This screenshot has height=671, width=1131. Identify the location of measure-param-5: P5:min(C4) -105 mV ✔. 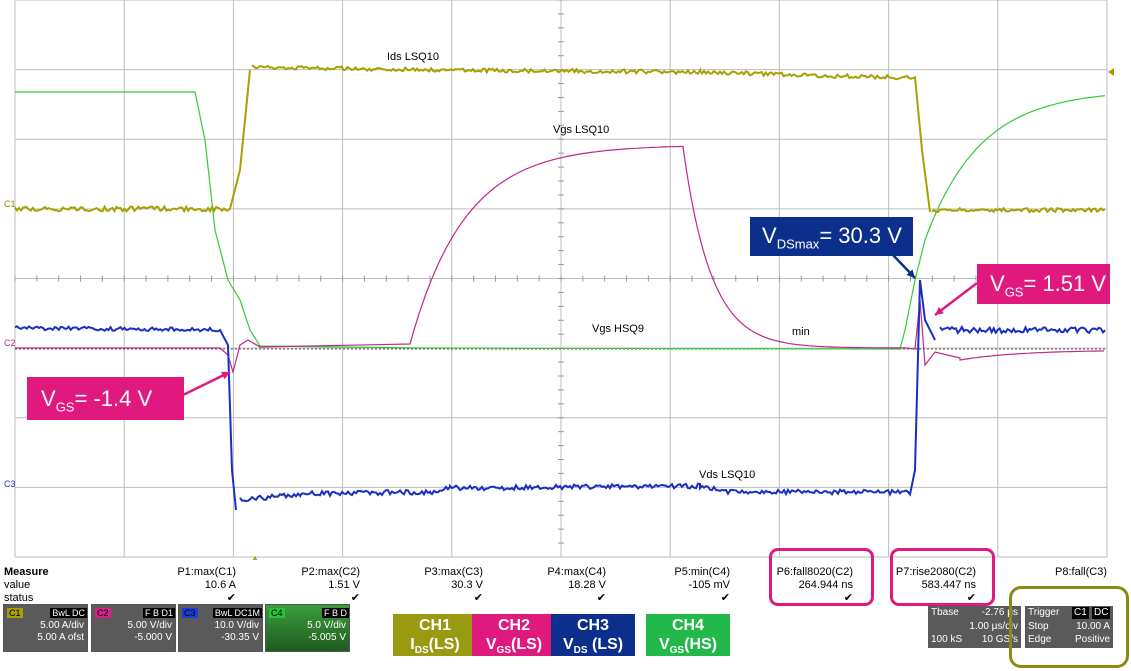
(670, 585).